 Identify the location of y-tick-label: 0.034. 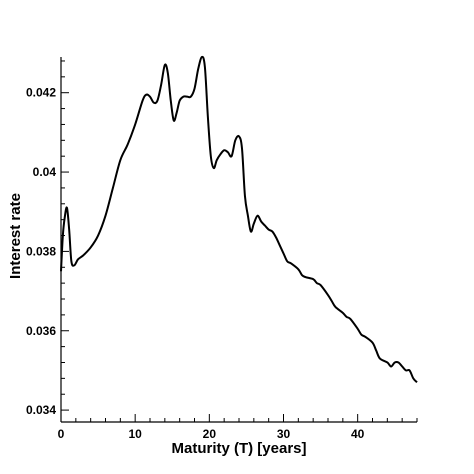
(41, 410).